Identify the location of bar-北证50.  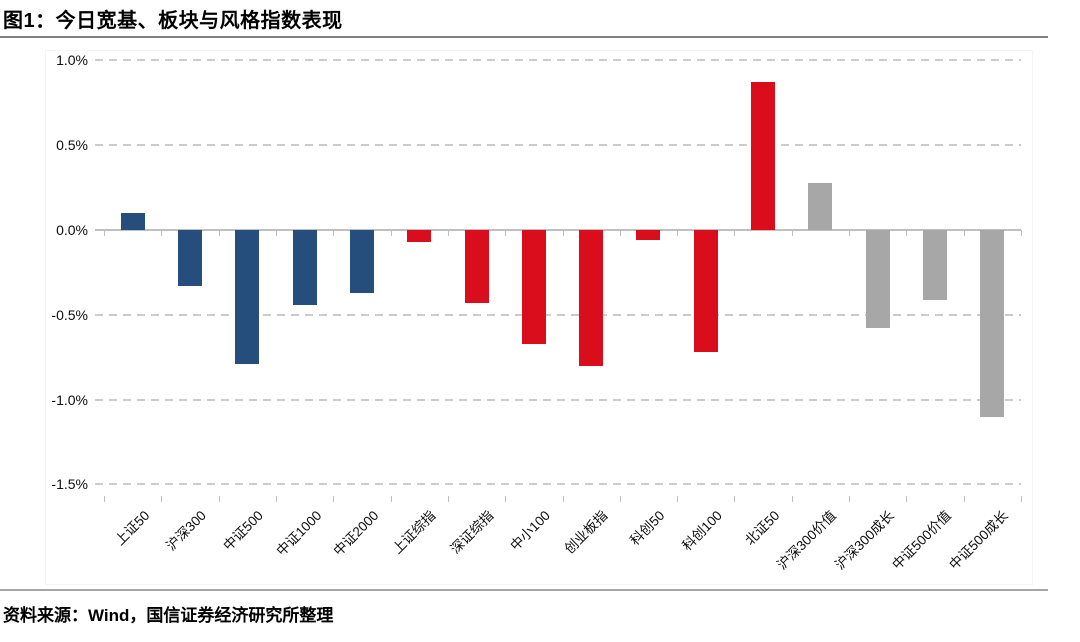
(763, 156).